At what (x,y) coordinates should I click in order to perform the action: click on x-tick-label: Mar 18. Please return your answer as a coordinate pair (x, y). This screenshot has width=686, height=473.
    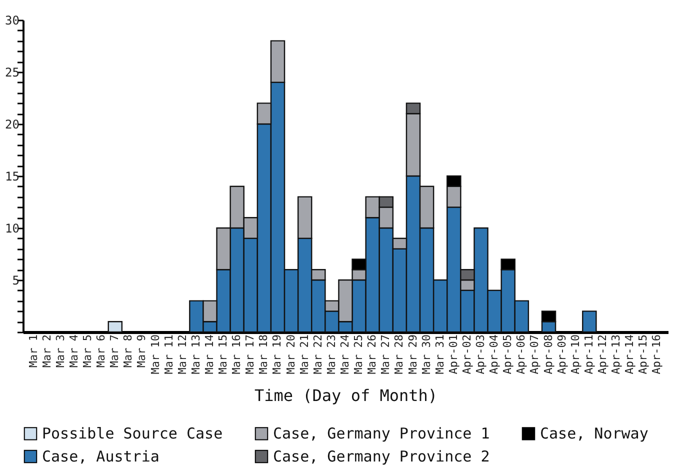
    Looking at the image, I should click on (263, 354).